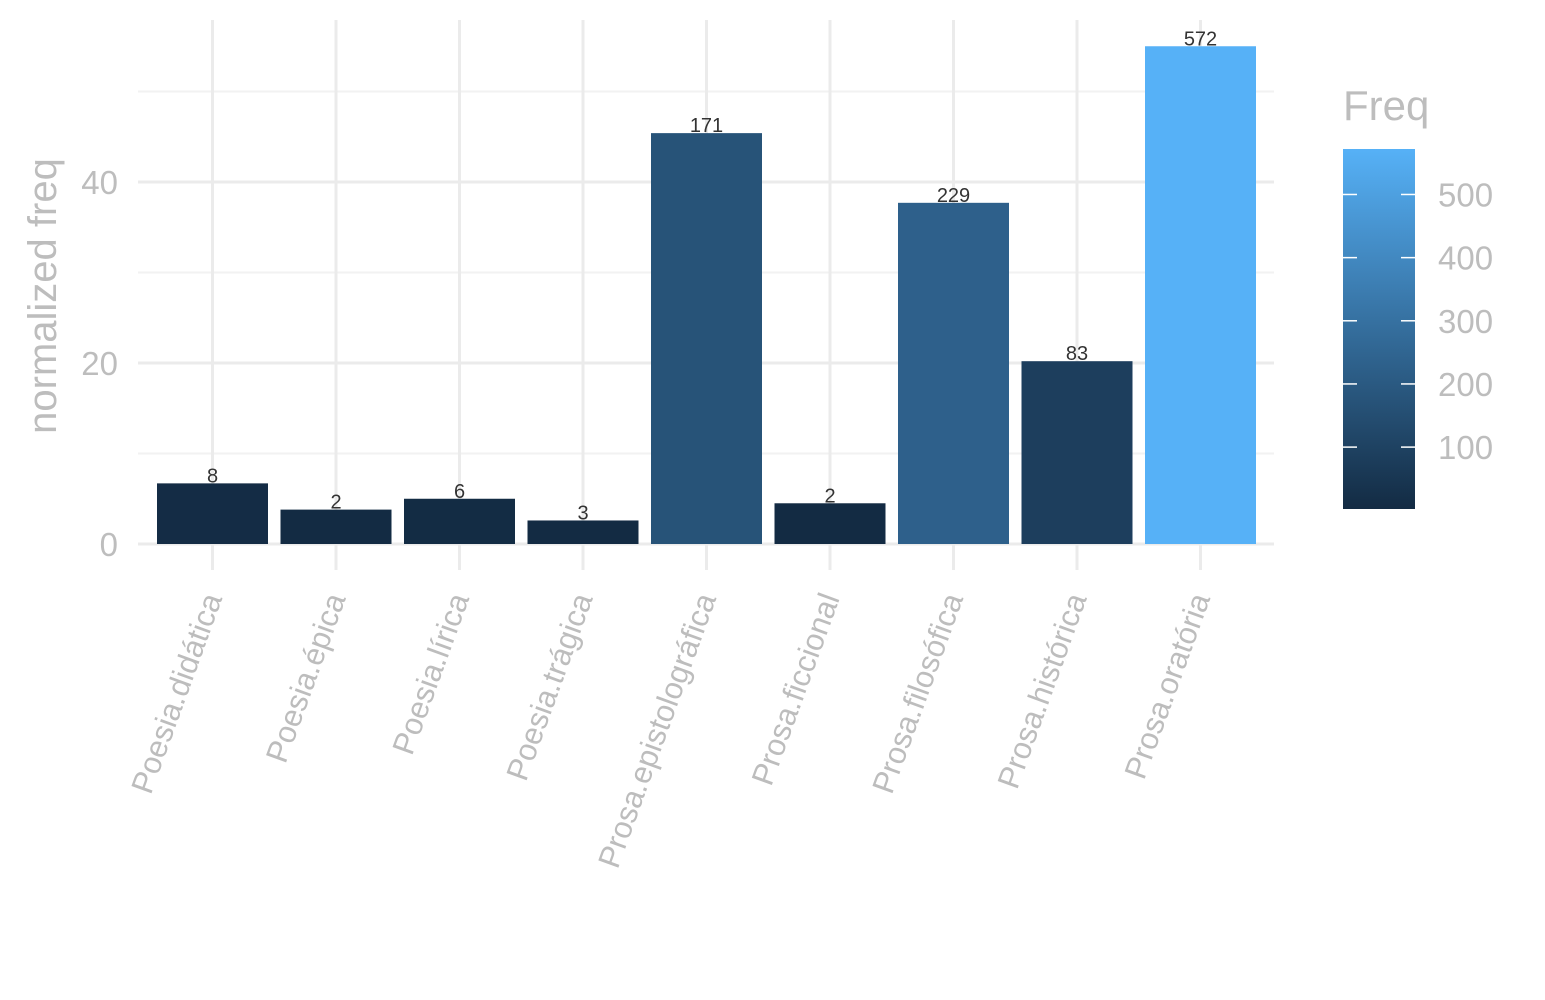  Describe the element at coordinates (43, 296) in the screenshot. I see `y-axis-label: normalized freq` at that location.